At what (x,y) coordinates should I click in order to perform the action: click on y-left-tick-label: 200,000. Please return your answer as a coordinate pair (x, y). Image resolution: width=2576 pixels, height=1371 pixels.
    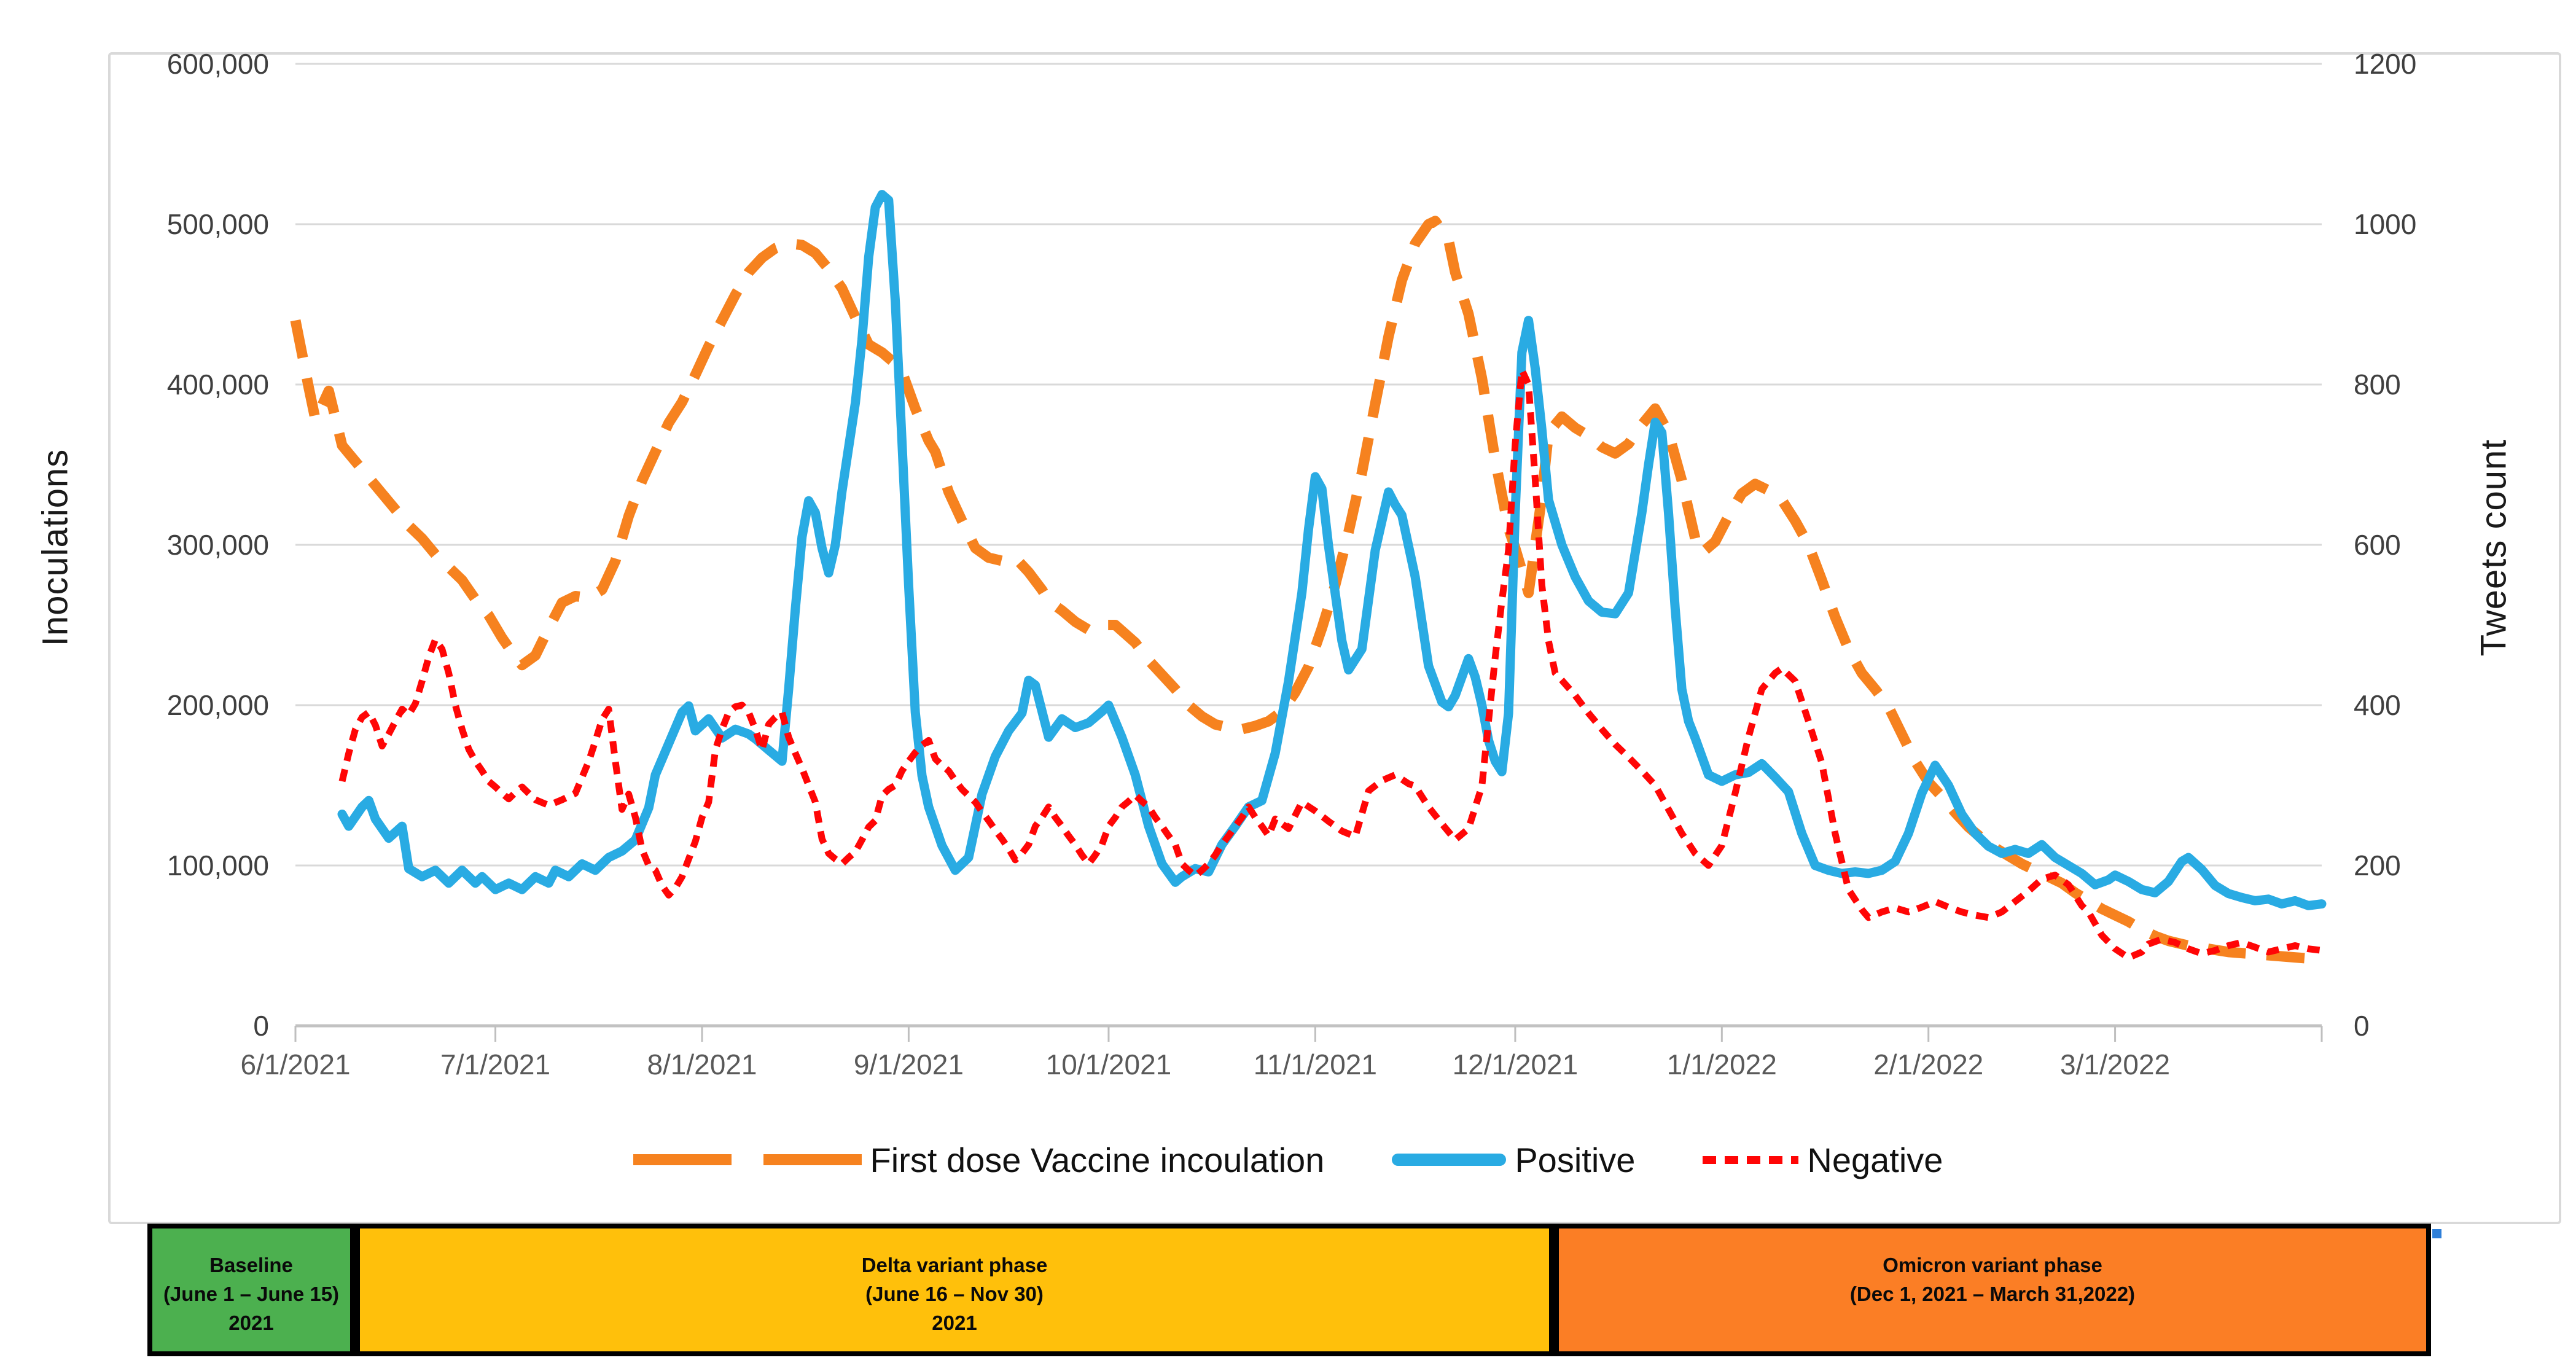
    Looking at the image, I should click on (217, 705).